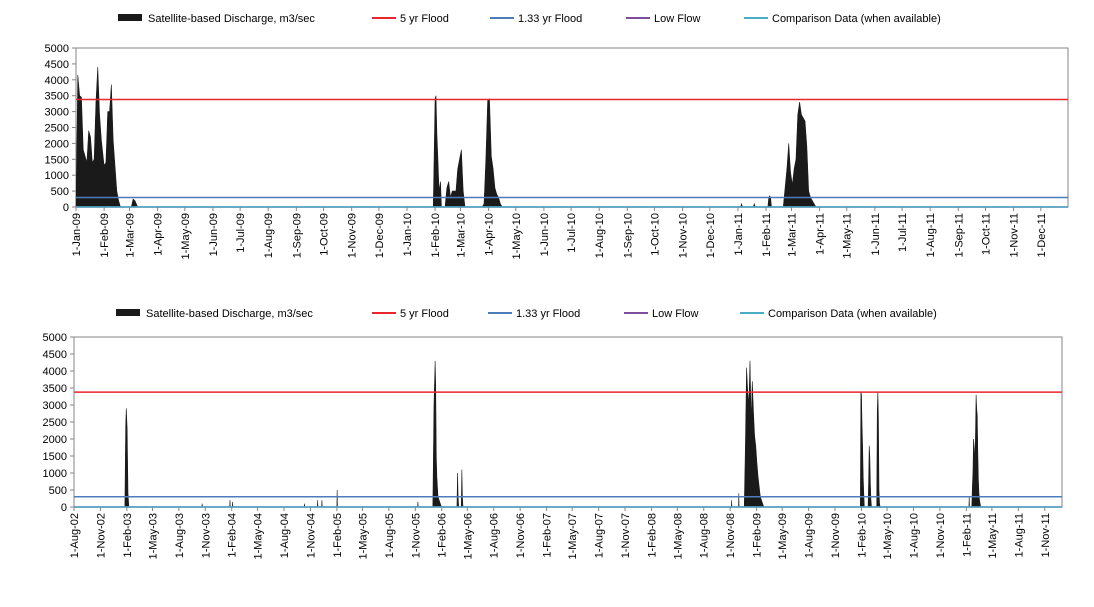 The image size is (1094, 607). I want to click on x-tick-label: 1-Oct-11, so click(986, 234).